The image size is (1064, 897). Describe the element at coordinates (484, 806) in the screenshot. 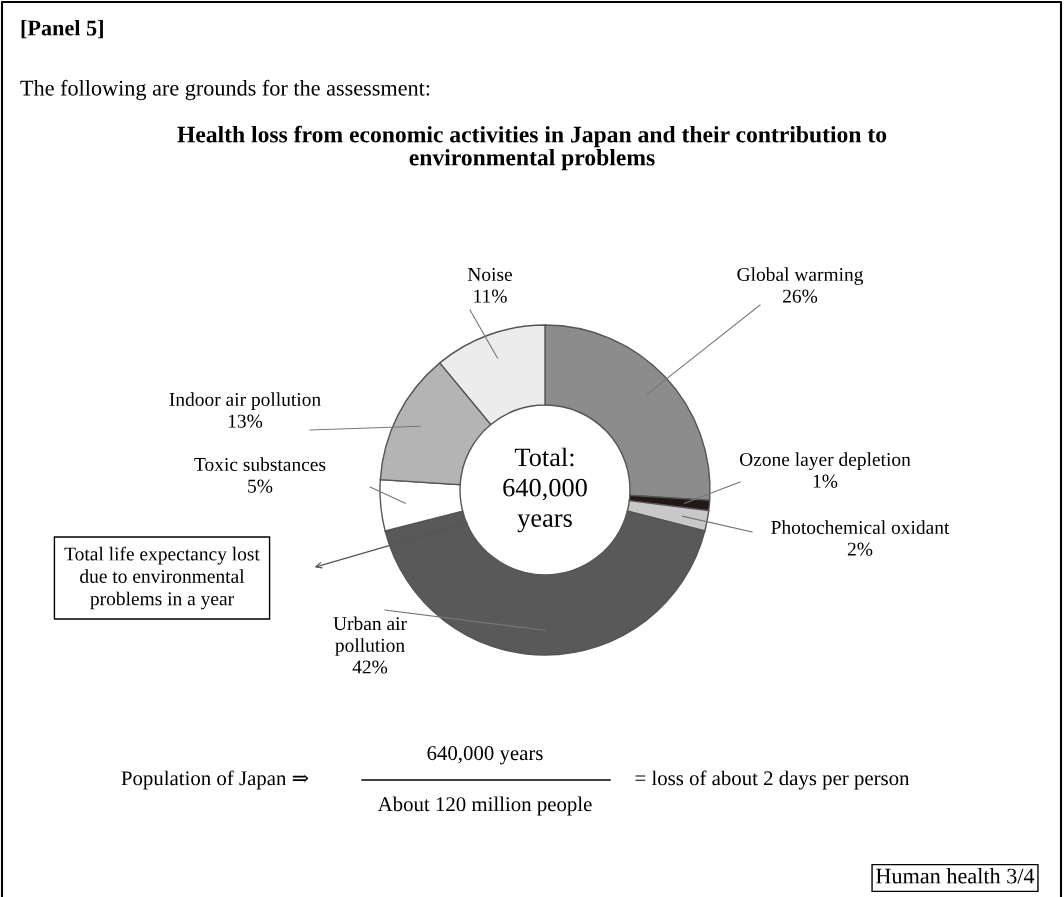

I see `text: About 120 million people` at that location.